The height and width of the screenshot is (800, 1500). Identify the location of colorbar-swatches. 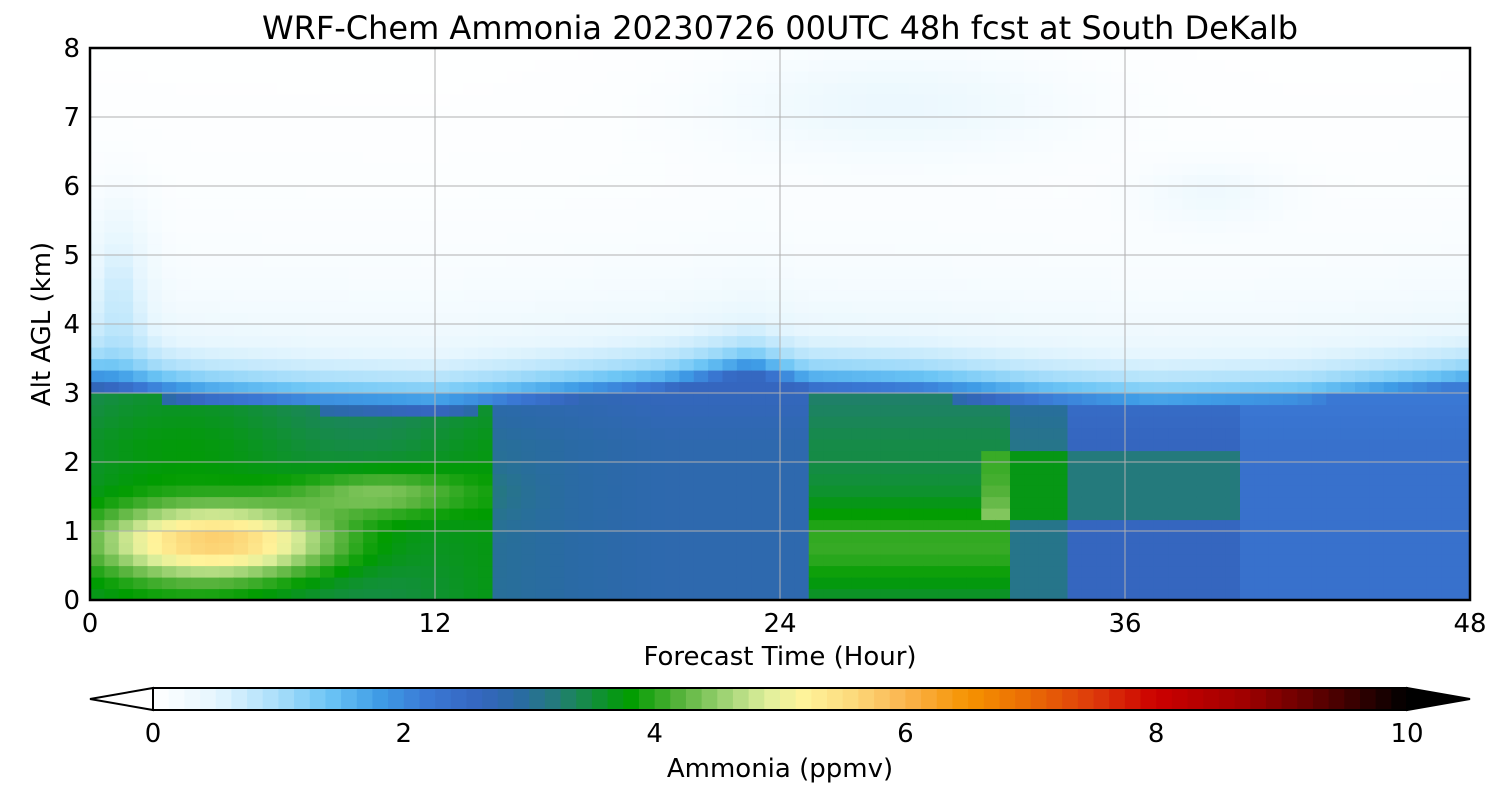
(780, 699).